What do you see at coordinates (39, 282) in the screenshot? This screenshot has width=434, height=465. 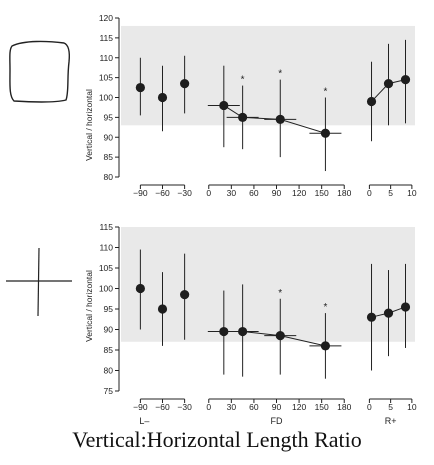 I see `cross-figure-icon` at bounding box center [39, 282].